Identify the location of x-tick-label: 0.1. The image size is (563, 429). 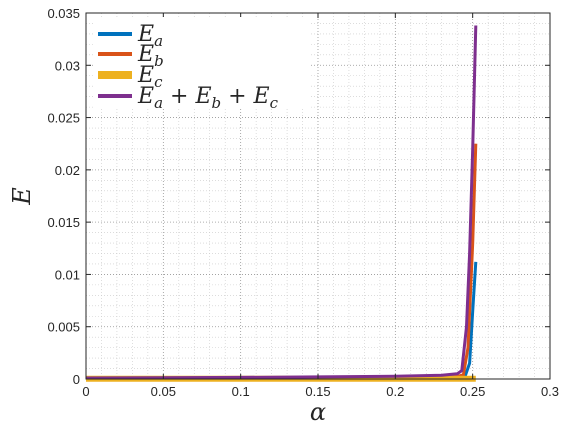
(241, 391).